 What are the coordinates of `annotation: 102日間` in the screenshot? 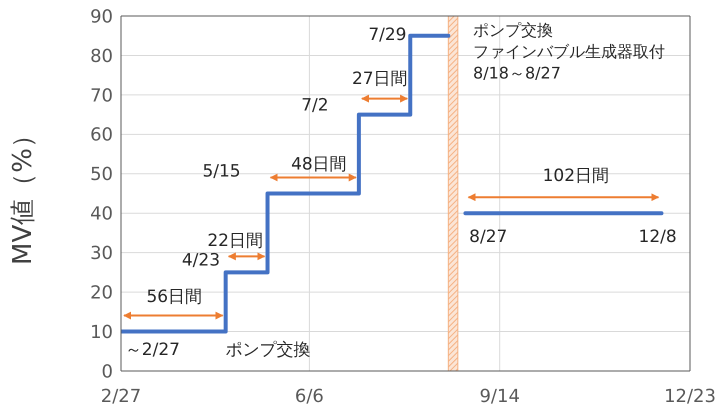 It's located at (576, 176).